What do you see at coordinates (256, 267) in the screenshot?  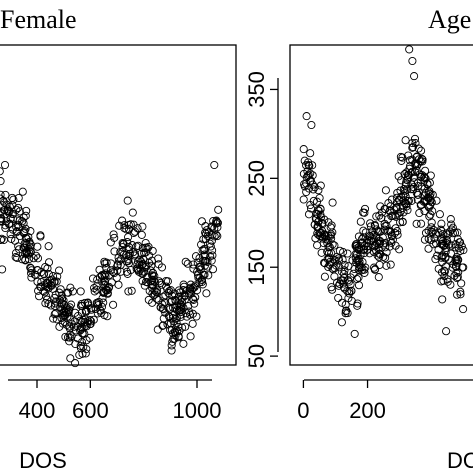 I see `y-tick-label: 150` at bounding box center [256, 267].